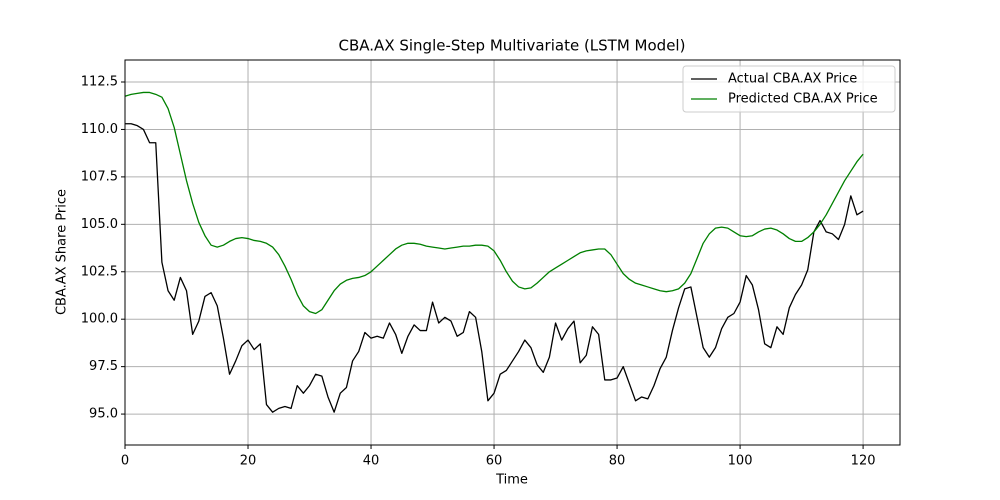 This screenshot has height=500, width=1000. Describe the element at coordinates (99, 129) in the screenshot. I see `y-tick-label: 110.0` at that location.